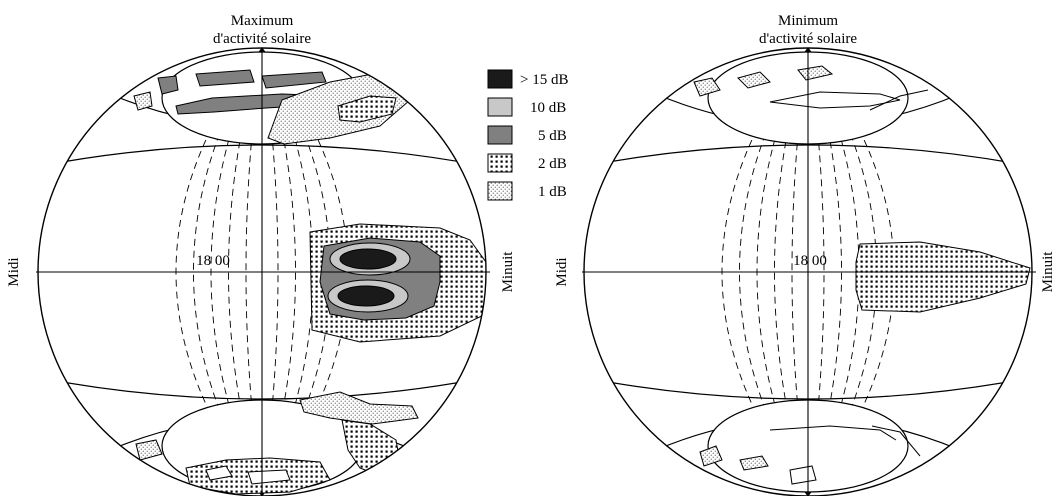 The width and height of the screenshot is (1058, 496). I want to click on minuit-label-maximum: Minuit, so click(508, 272).